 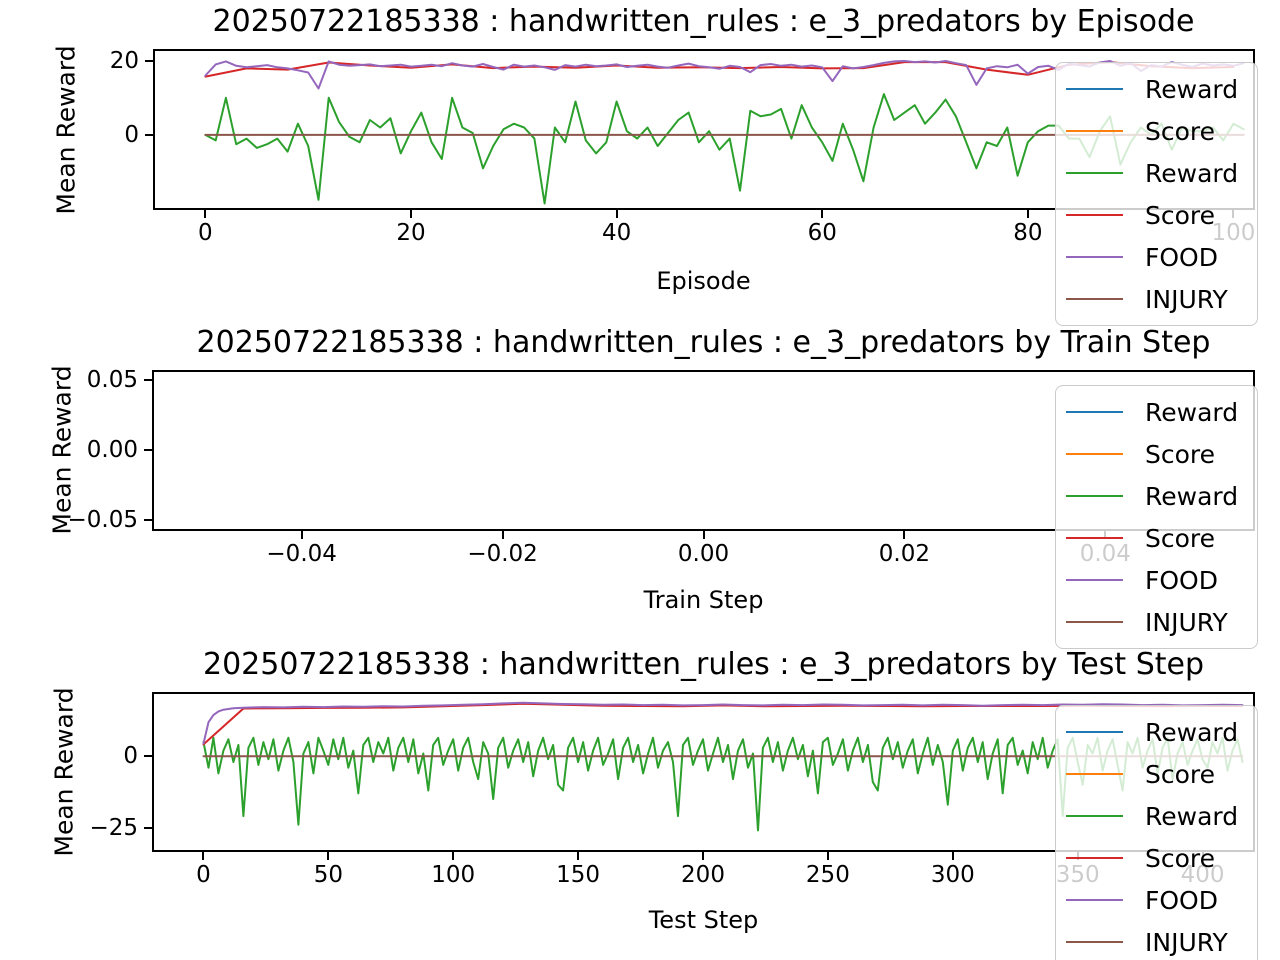 What do you see at coordinates (66, 130) in the screenshot?
I see `y-axis-label-episode: Mean Reward` at bounding box center [66, 130].